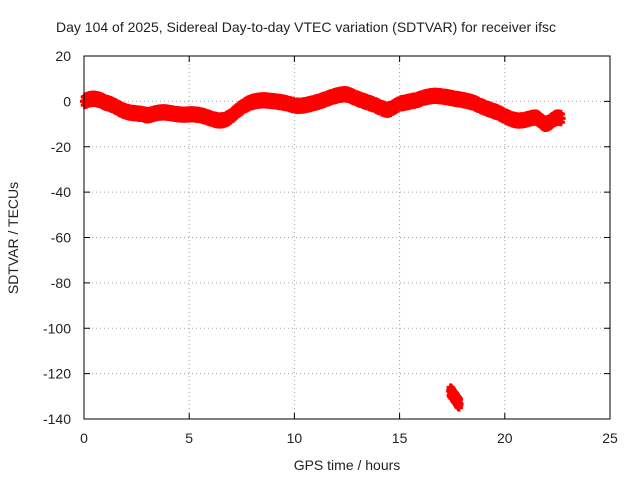 Image resolution: width=640 pixels, height=480 pixels. What do you see at coordinates (505, 438) in the screenshot?
I see `x-tick-label: 20` at bounding box center [505, 438].